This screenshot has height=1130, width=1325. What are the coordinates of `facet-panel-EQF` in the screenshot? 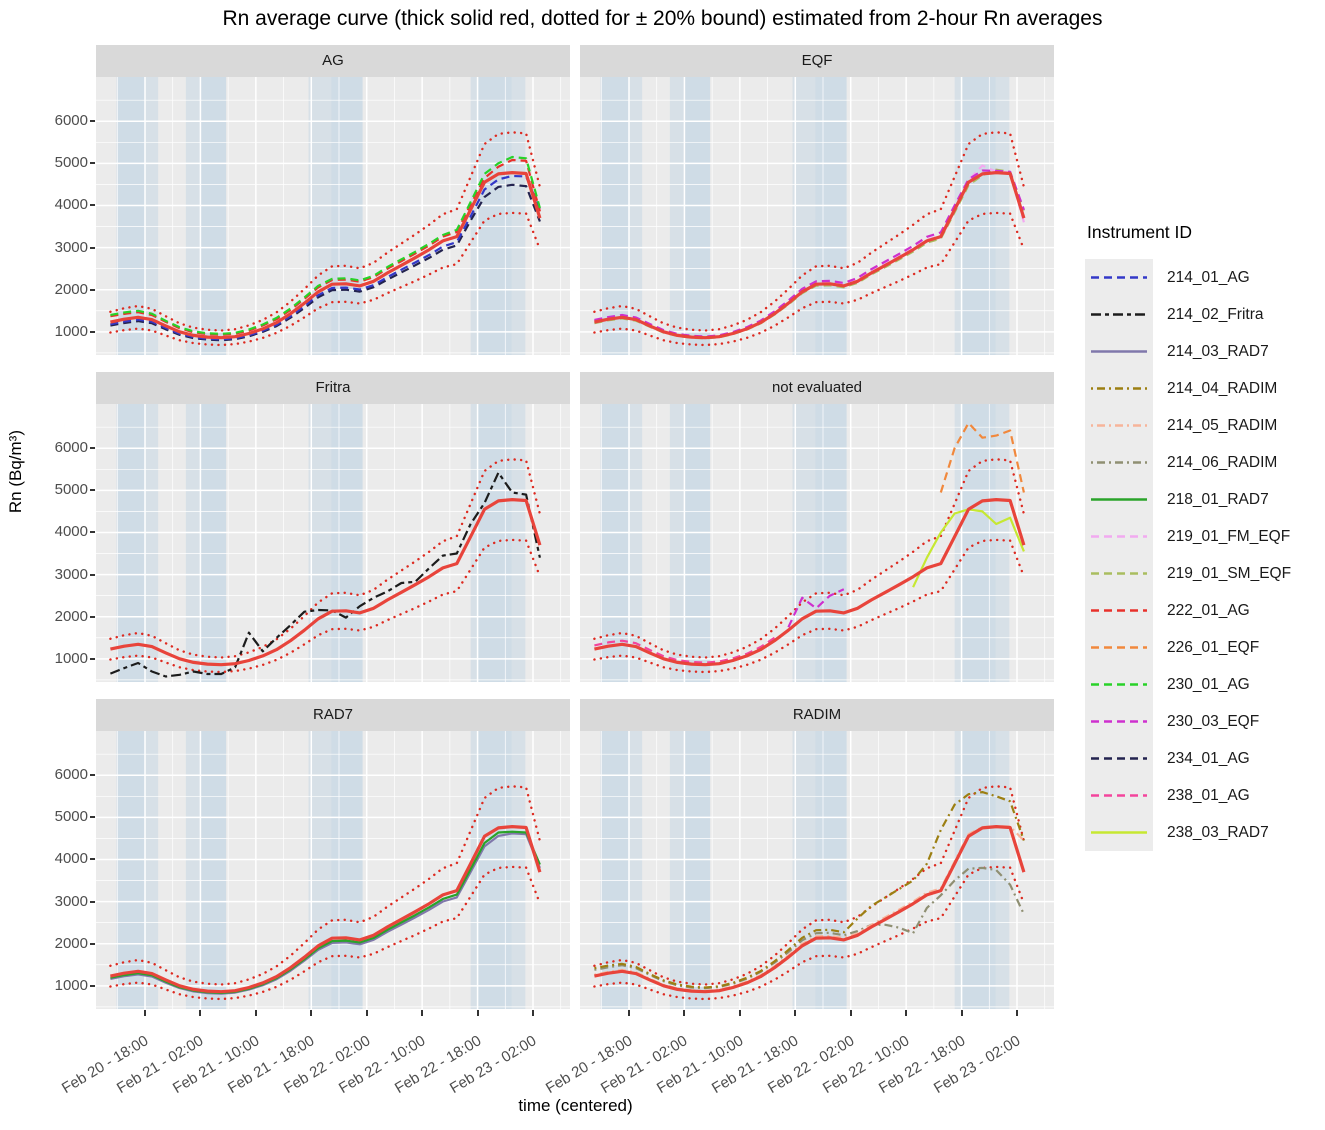 It's located at (817, 216).